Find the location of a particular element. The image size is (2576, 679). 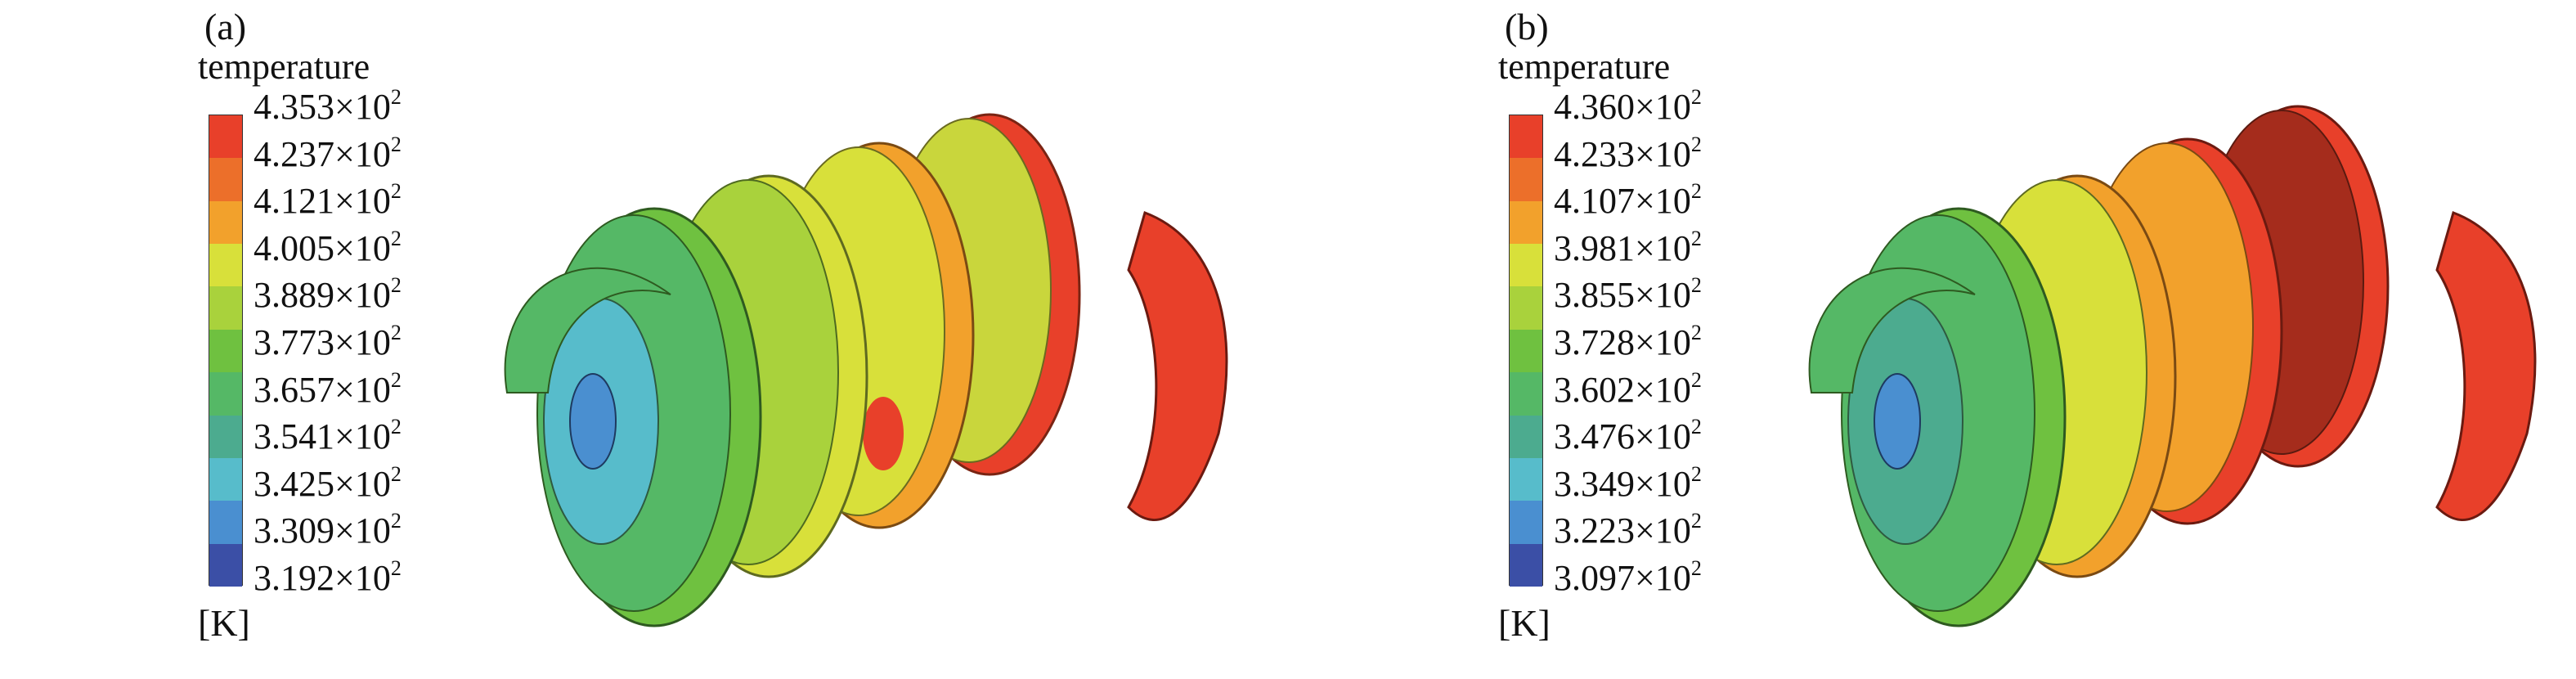

tick-label: 3.223×10² is located at coordinates (1628, 530).